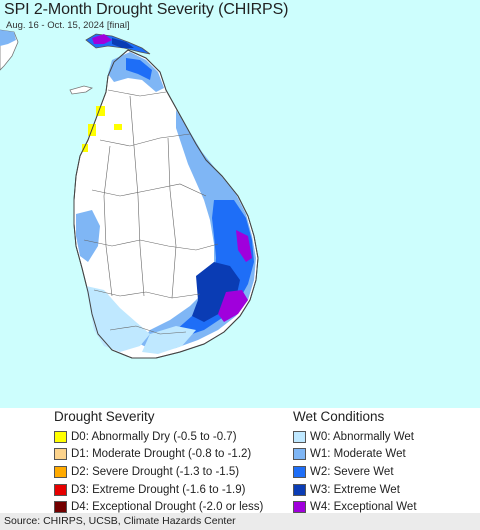 Image resolution: width=480 pixels, height=530 pixels. What do you see at coordinates (102, 39) in the screenshot?
I see `jaffna-exceptional-wet` at bounding box center [102, 39].